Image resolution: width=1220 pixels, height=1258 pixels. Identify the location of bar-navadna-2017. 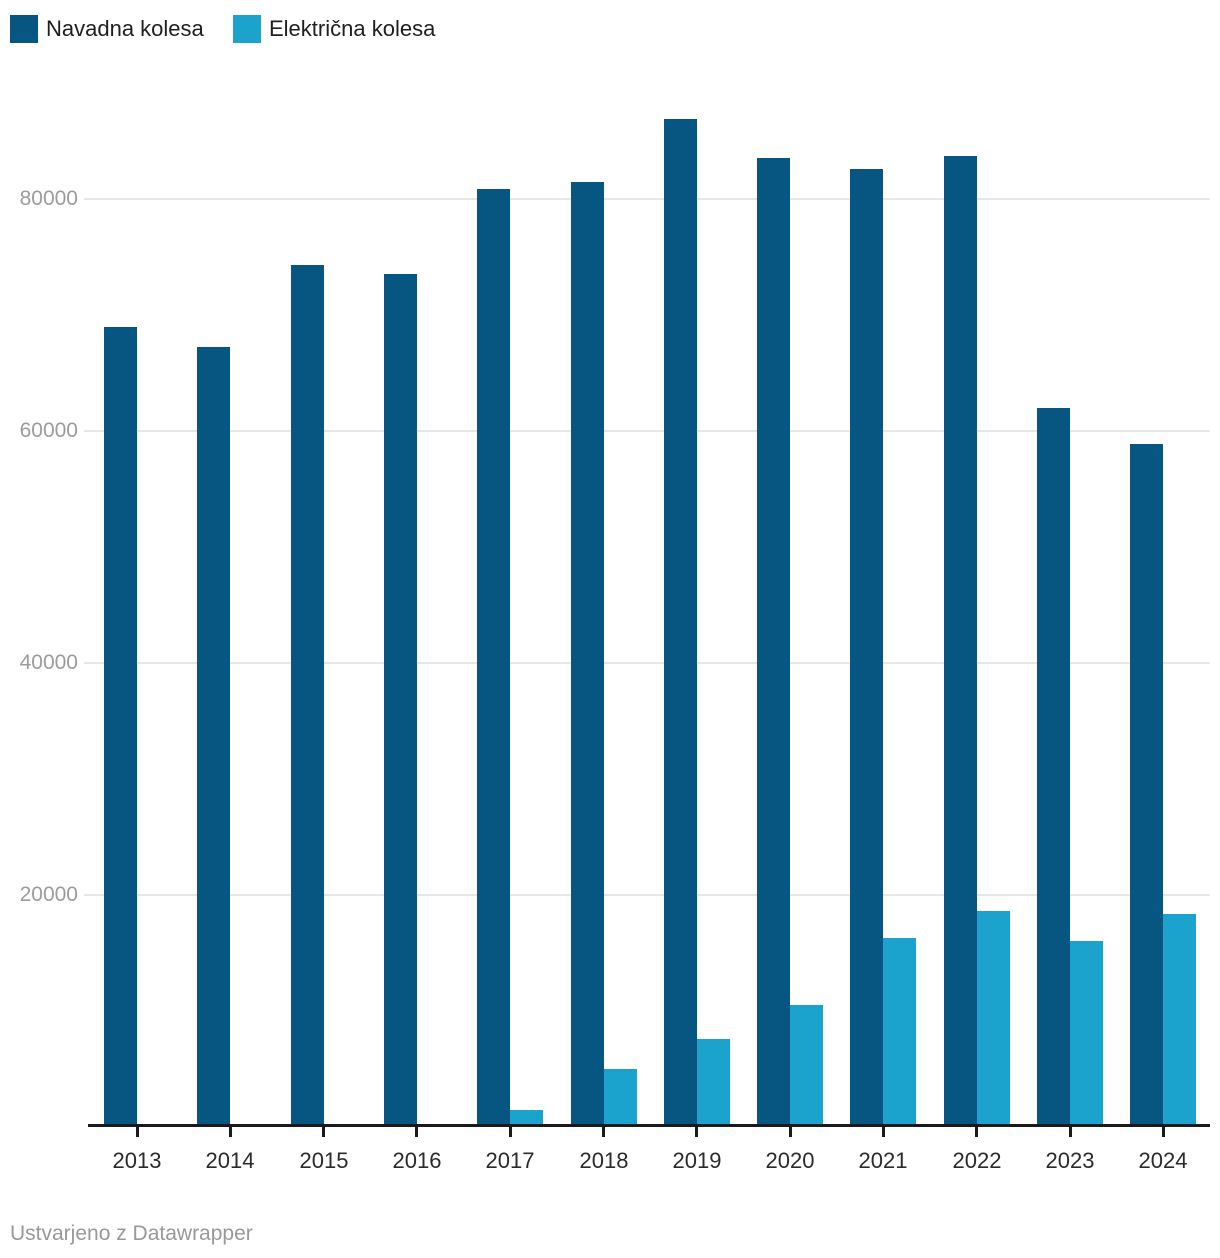
(493, 658).